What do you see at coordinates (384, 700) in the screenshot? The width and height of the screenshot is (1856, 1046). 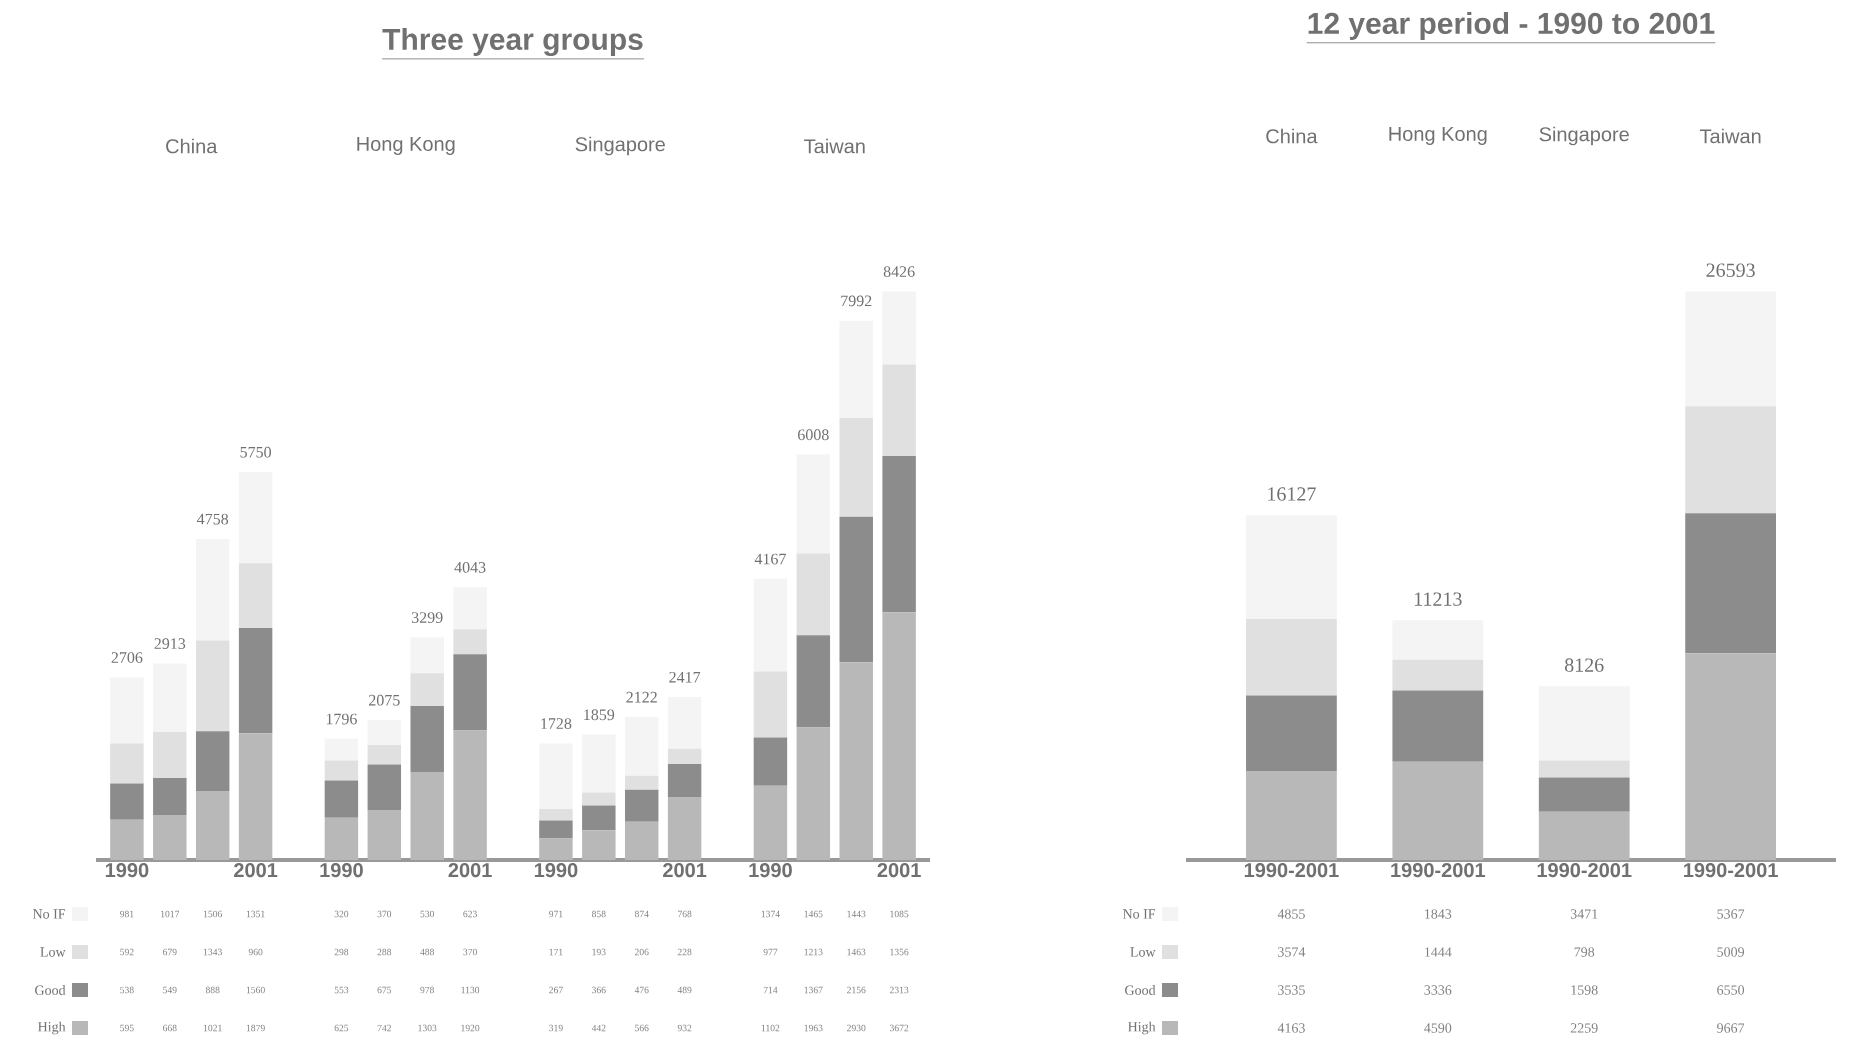 I see `total-label: 2075` at bounding box center [384, 700].